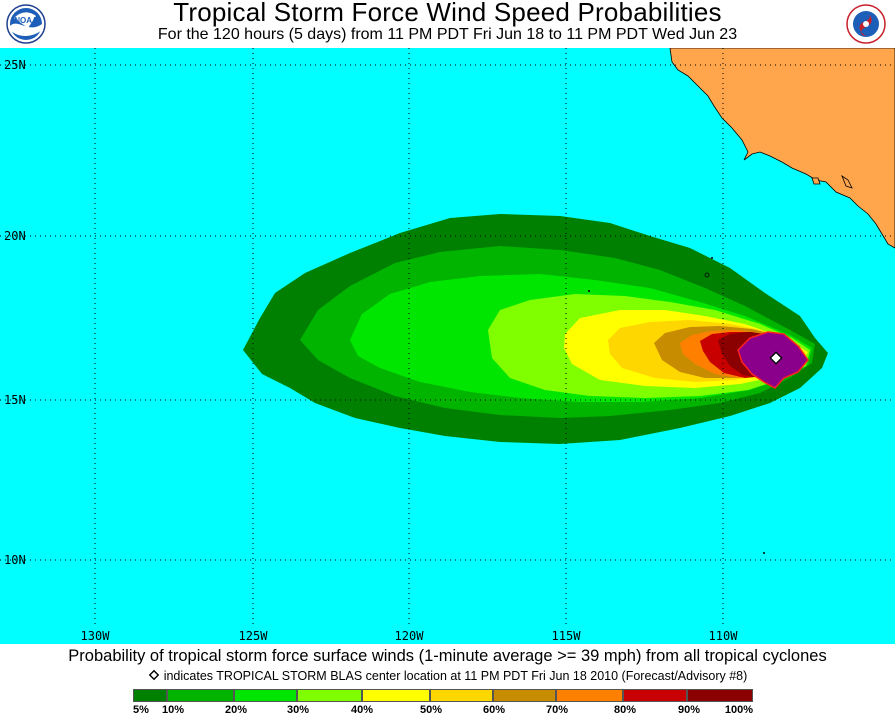  I want to click on legend-label-40: 40%, so click(362, 710).